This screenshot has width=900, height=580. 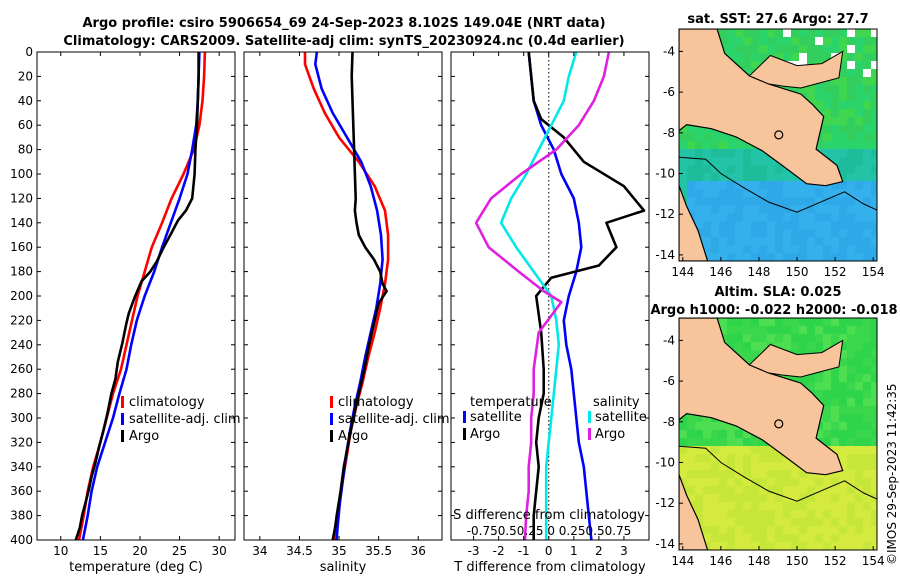 I want to click on map-field, so click(x=778, y=145).